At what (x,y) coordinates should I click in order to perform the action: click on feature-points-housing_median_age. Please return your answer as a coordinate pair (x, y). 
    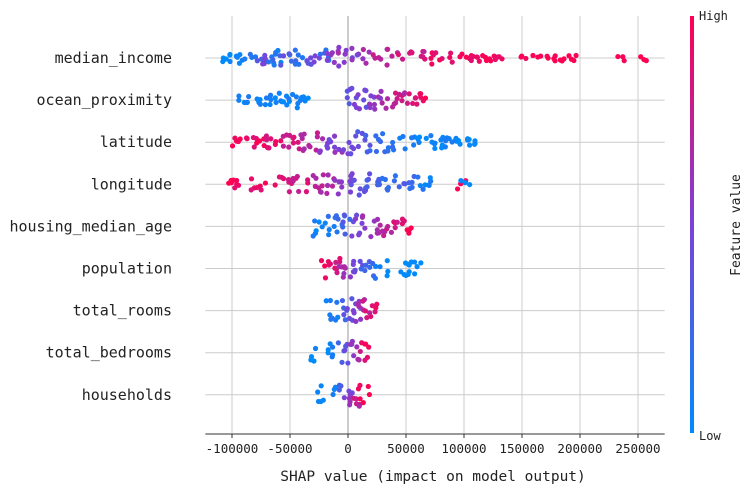
    Looking at the image, I should click on (362, 226).